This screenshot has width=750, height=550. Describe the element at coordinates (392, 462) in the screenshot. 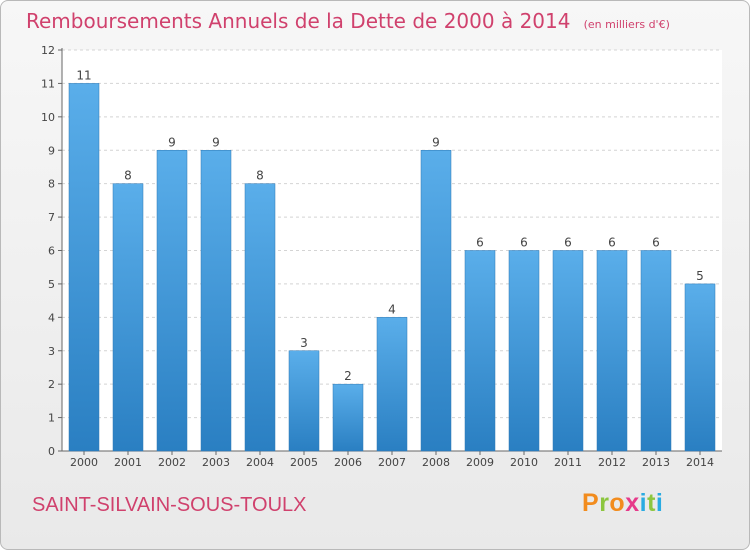

I see `x-tick-label: 2007` at that location.